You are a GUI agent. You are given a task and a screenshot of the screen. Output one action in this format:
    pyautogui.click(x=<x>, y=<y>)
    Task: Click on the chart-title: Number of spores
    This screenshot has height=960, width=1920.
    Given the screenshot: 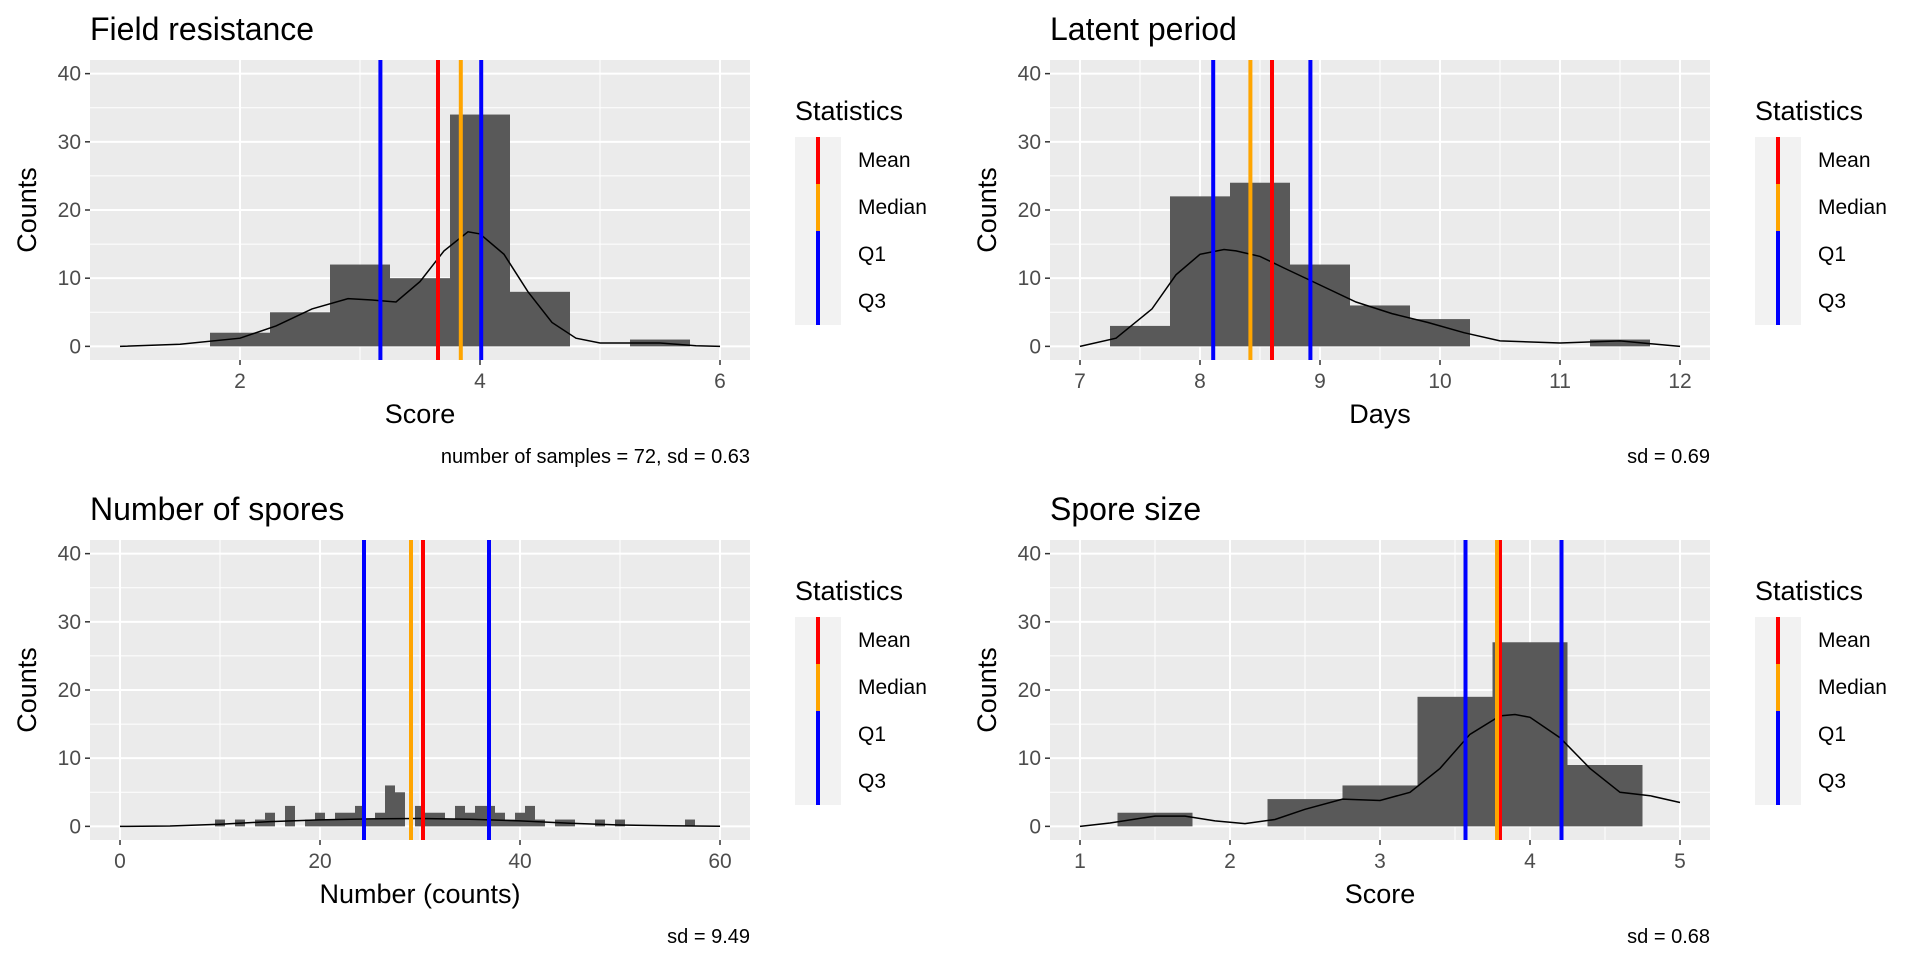 What is the action you would take?
    pyautogui.click(x=217, y=509)
    